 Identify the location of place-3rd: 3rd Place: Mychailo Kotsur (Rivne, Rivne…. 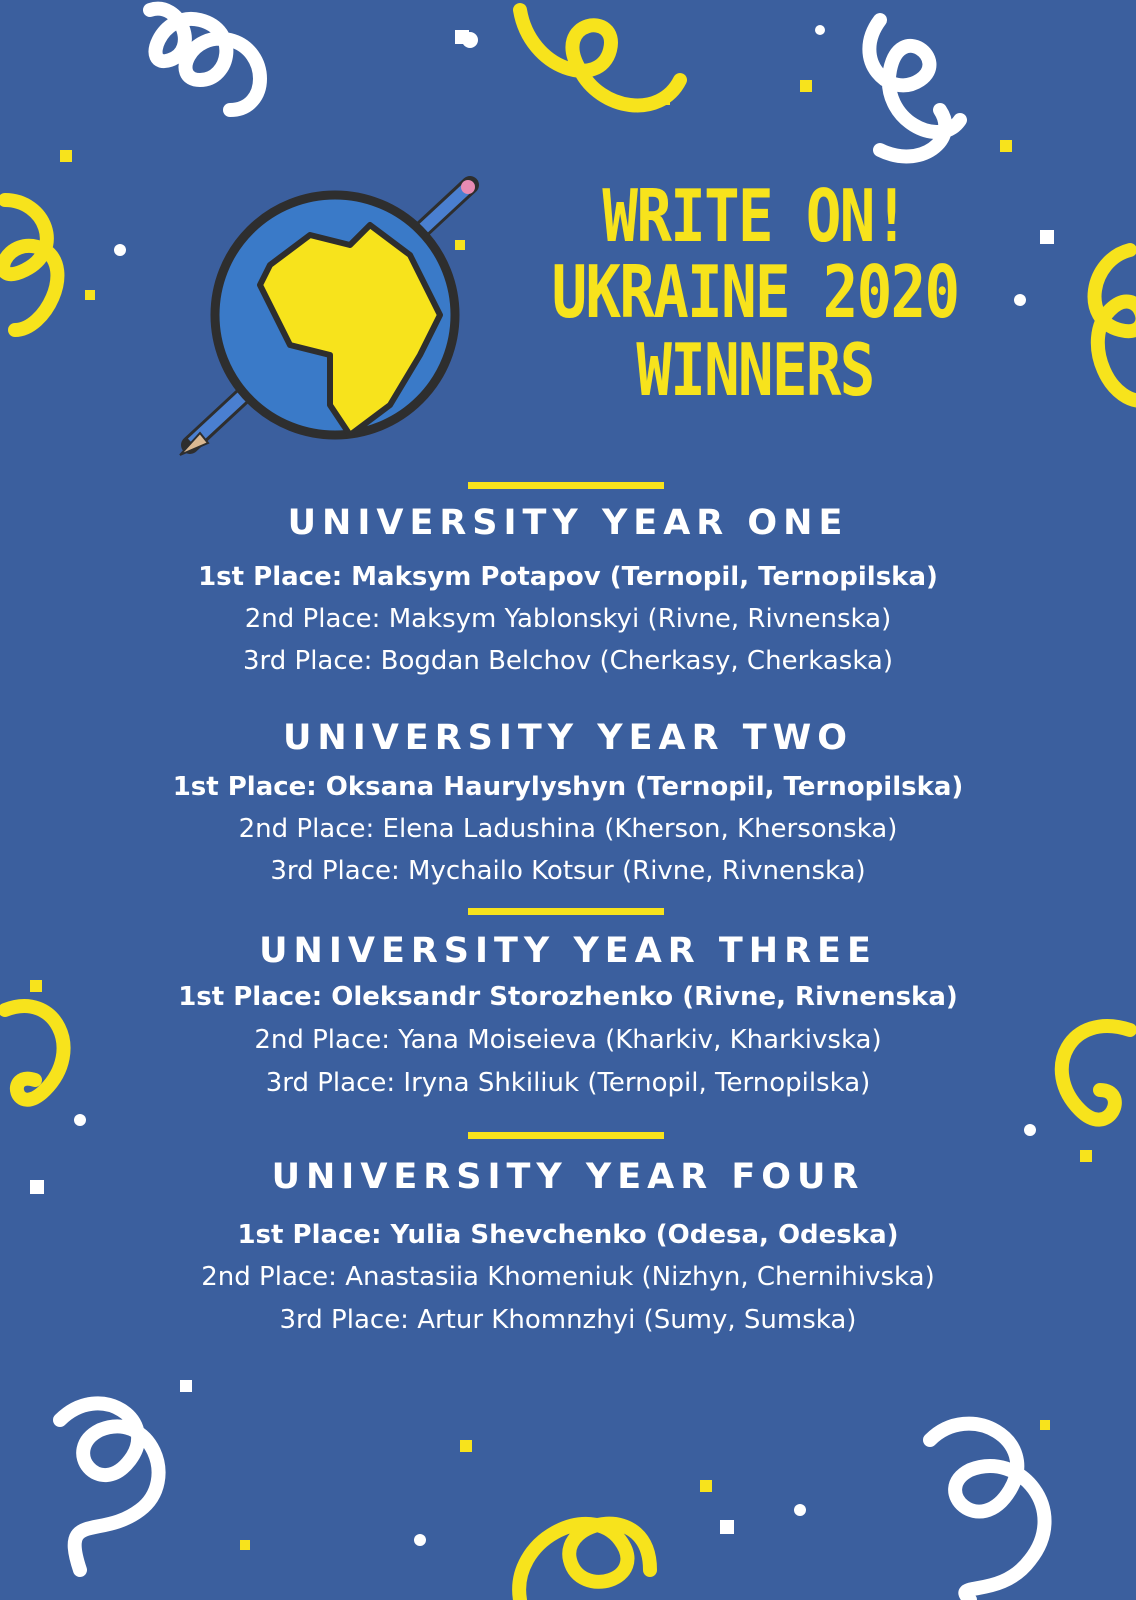
(568, 871).